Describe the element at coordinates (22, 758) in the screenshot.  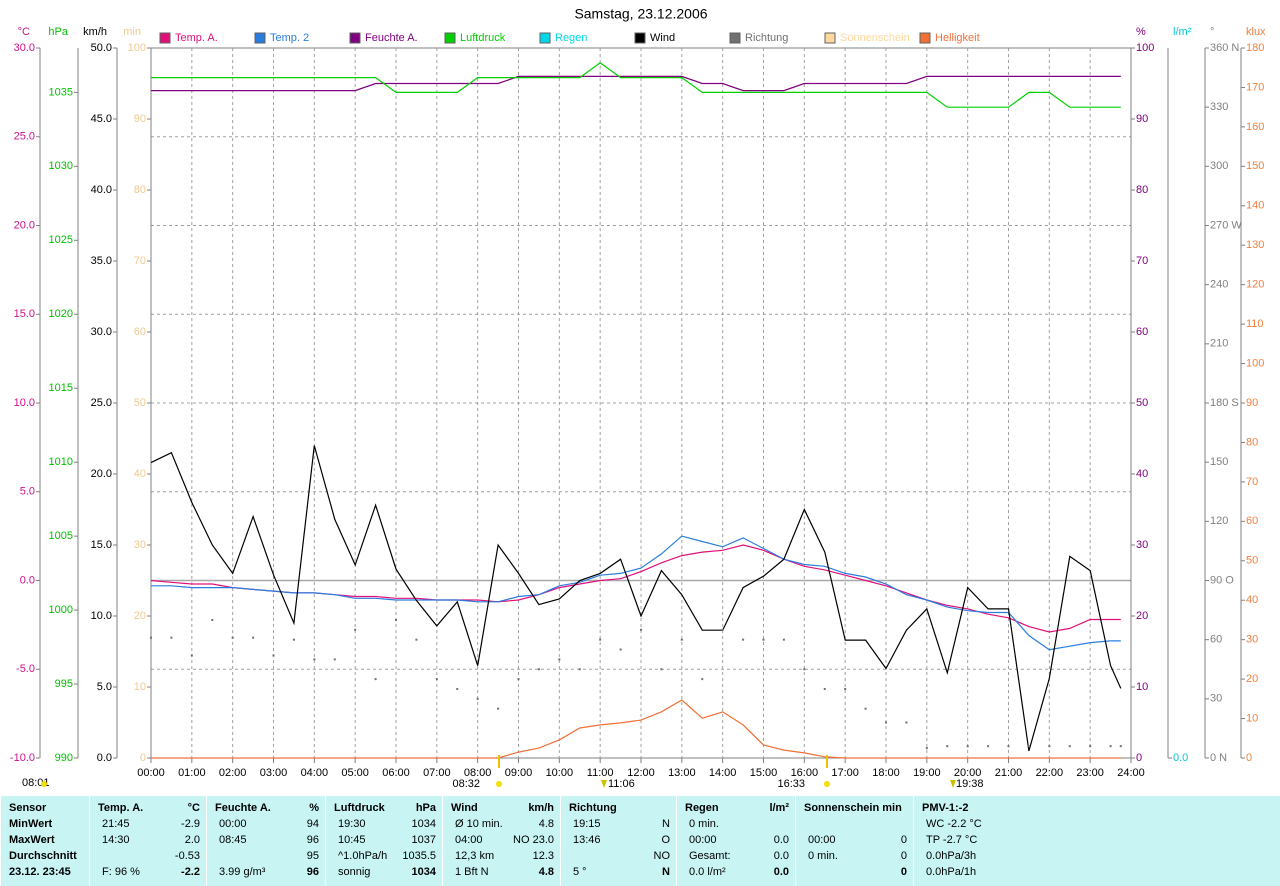
I see `y-tick-label: -10.0` at that location.